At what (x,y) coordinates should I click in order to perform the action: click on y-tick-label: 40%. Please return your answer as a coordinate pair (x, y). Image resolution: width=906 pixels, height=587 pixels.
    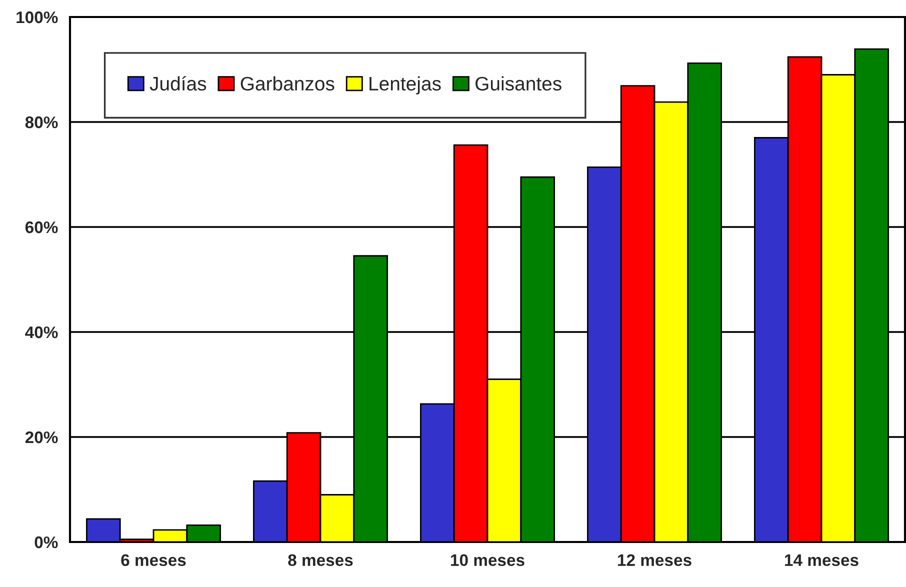
    Looking at the image, I should click on (41, 332).